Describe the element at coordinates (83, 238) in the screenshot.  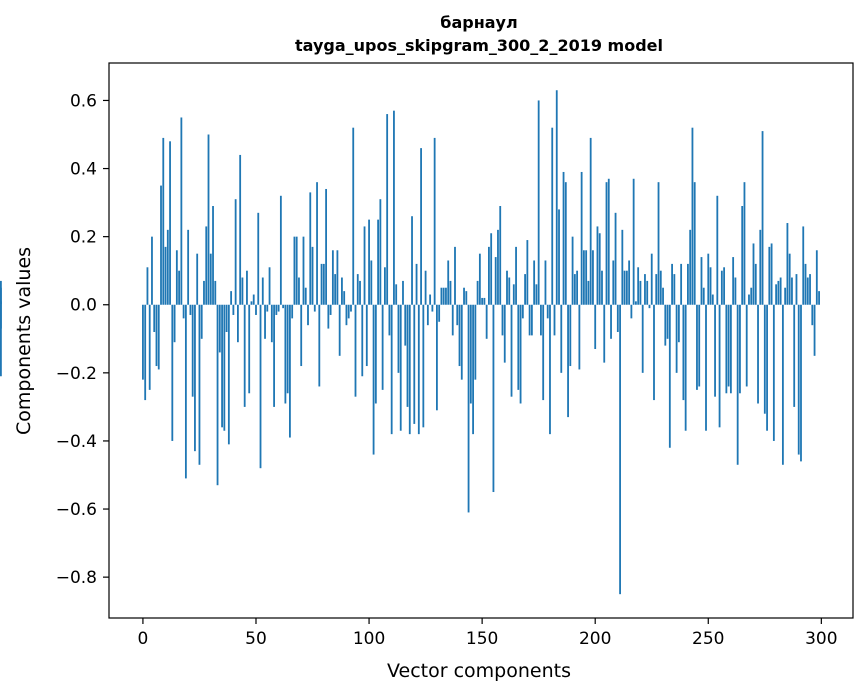
I see `y-tick-label: 0.2` at that location.